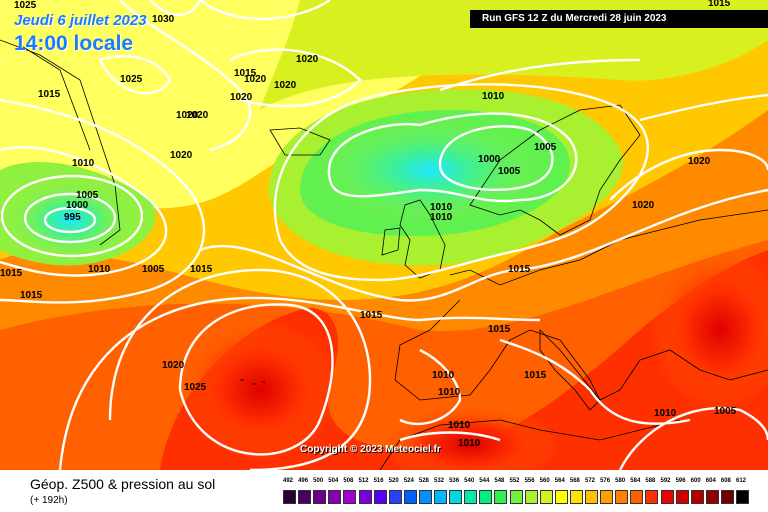 This screenshot has height=512, width=768. What do you see at coordinates (60, 142) in the screenshot?
I see `greenland-coast` at bounding box center [60, 142].